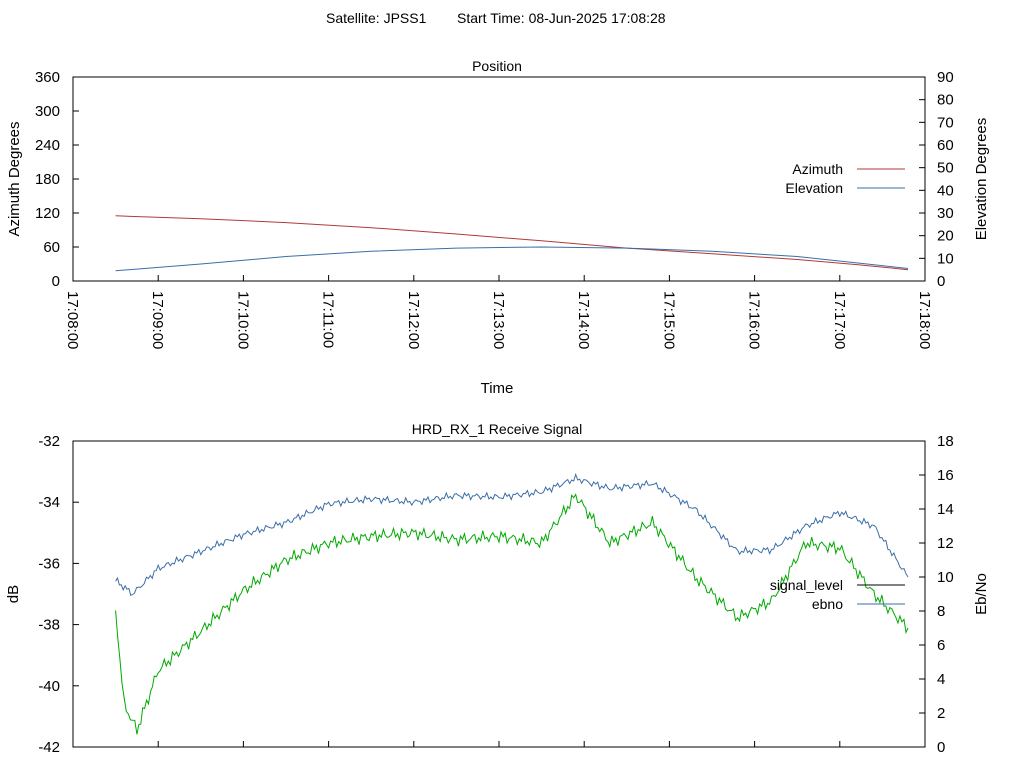 This screenshot has width=1024, height=768. I want to click on position-ylabel: Azimuth Degrees, so click(14, 178).